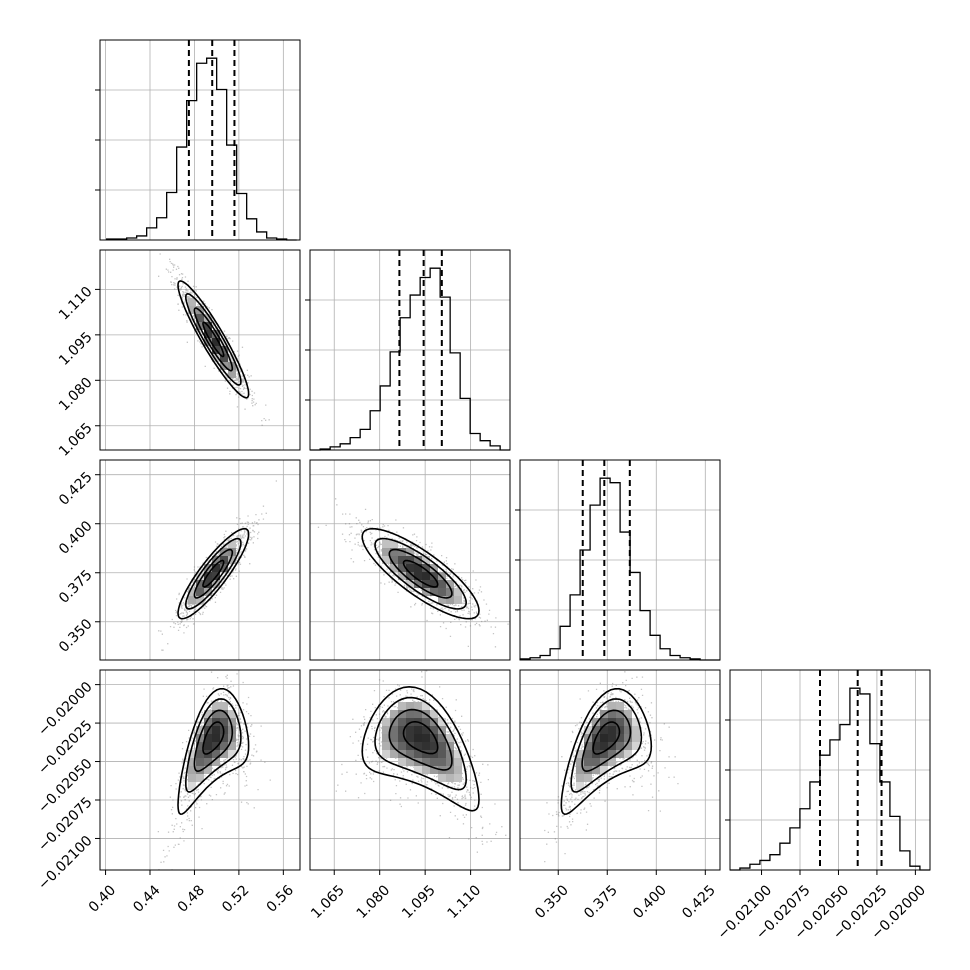 This screenshot has width=970, height=970. What do you see at coordinates (76, 636) in the screenshot?
I see `y-tick-label: 0.350` at bounding box center [76, 636].